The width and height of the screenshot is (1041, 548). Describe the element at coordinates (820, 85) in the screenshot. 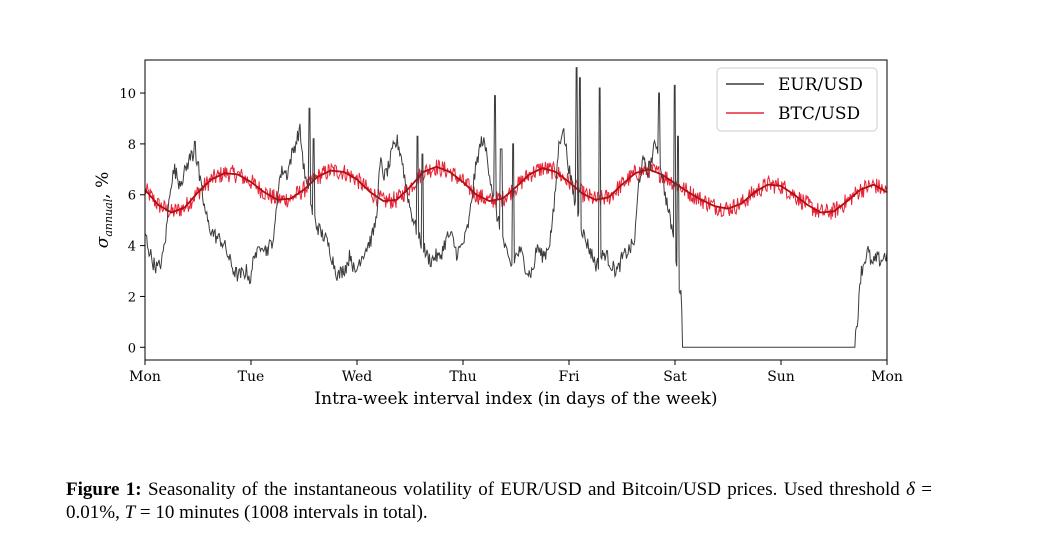

I see `legend-eur-label: EUR/USD` at that location.